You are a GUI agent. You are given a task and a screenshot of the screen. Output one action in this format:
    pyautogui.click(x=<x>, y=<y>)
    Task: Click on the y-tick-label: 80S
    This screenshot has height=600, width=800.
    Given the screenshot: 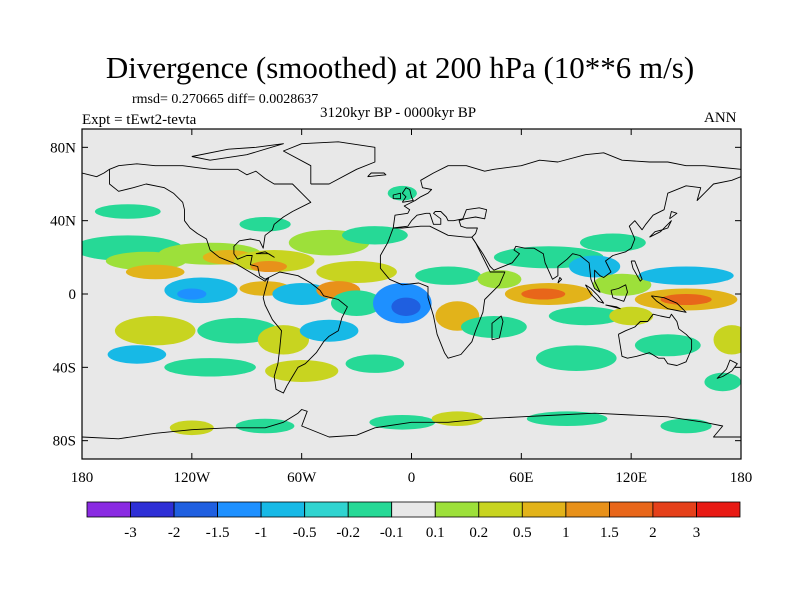 What is the action you would take?
    pyautogui.click(x=64, y=442)
    